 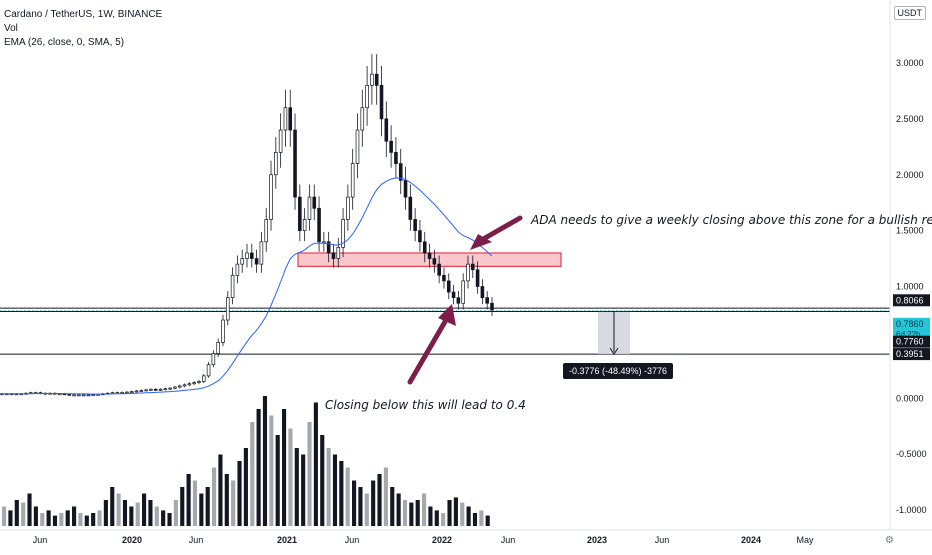 What do you see at coordinates (447, 315) in the screenshot?
I see `arrow-to-support-head` at bounding box center [447, 315].